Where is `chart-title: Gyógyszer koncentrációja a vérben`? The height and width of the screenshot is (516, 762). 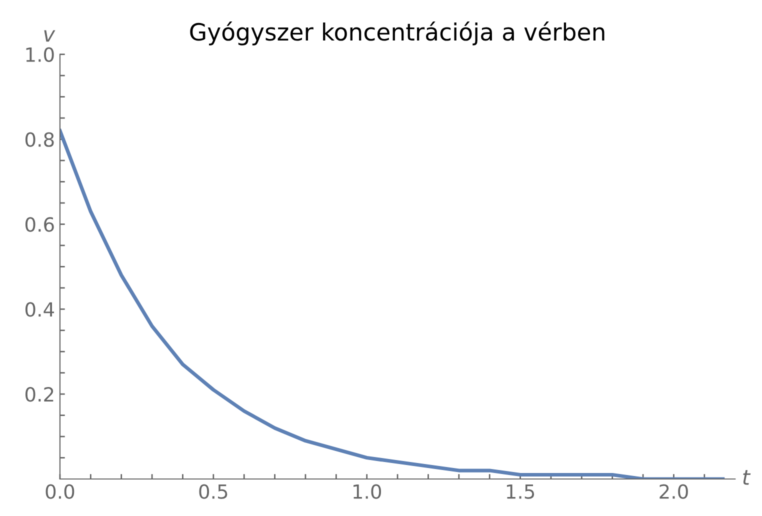 chart-title: Gyógyszer koncentrációja a vérben is located at coordinates (397, 34).